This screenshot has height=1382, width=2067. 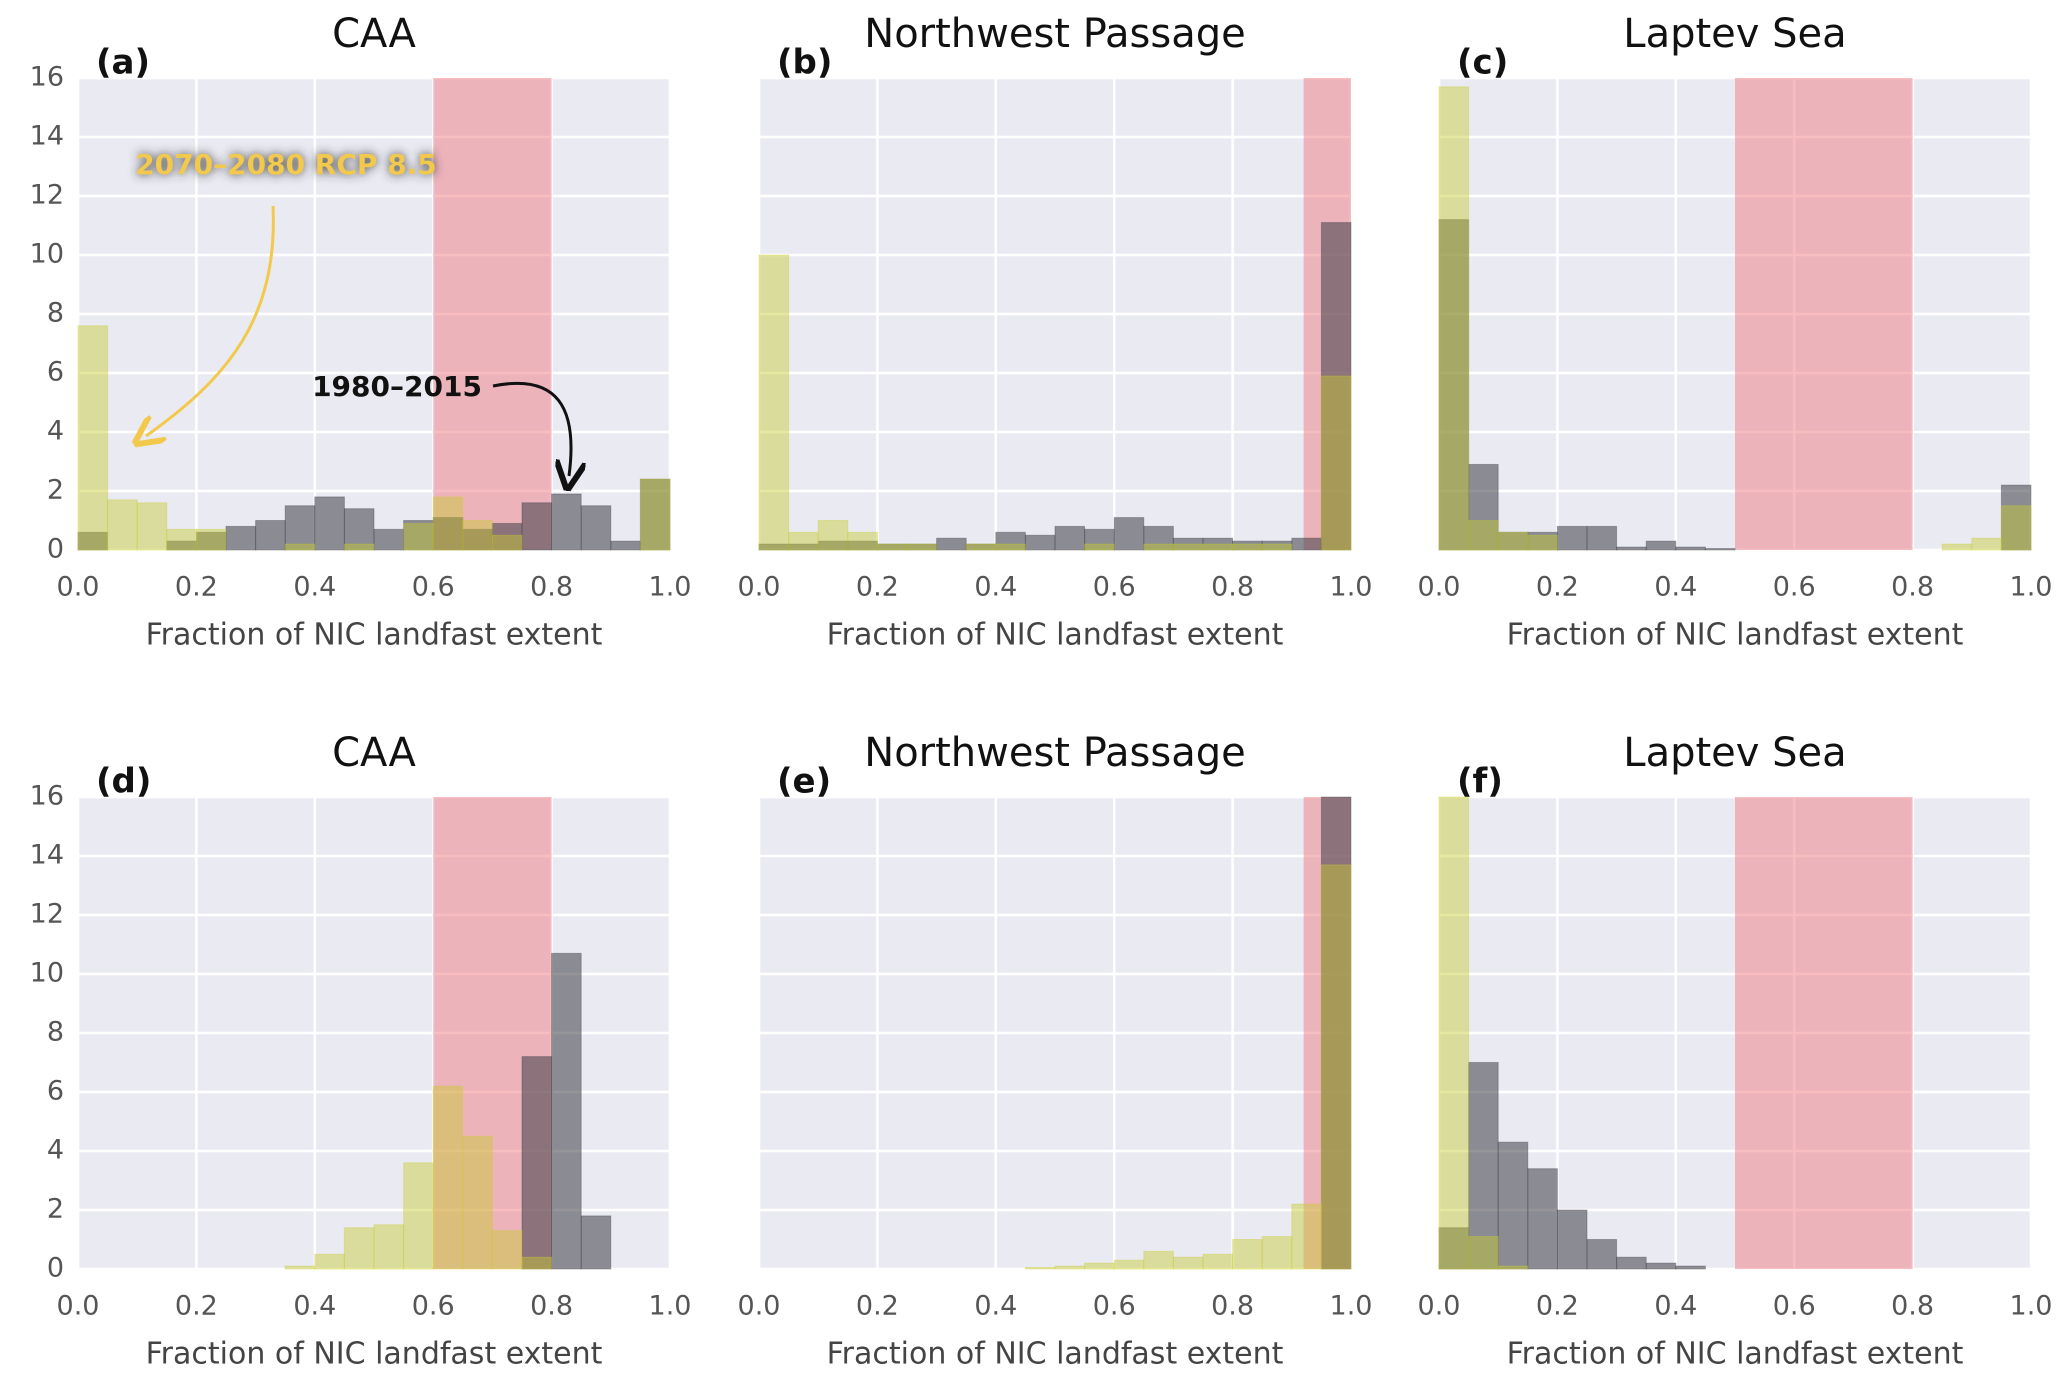 What do you see at coordinates (123, 63) in the screenshot?
I see `panel-label: (a)` at bounding box center [123, 63].